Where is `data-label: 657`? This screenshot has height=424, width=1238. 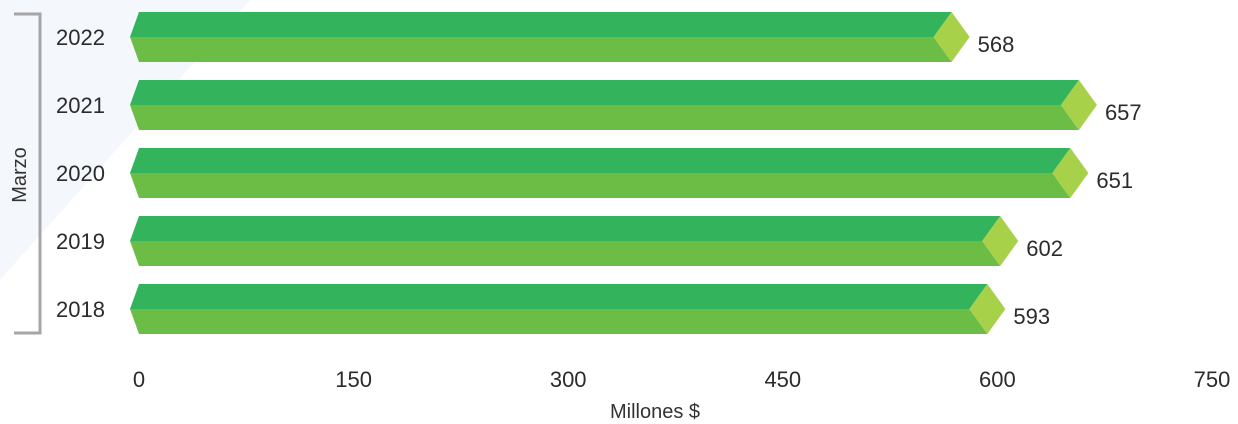
data-label: 657 is located at coordinates (1123, 112).